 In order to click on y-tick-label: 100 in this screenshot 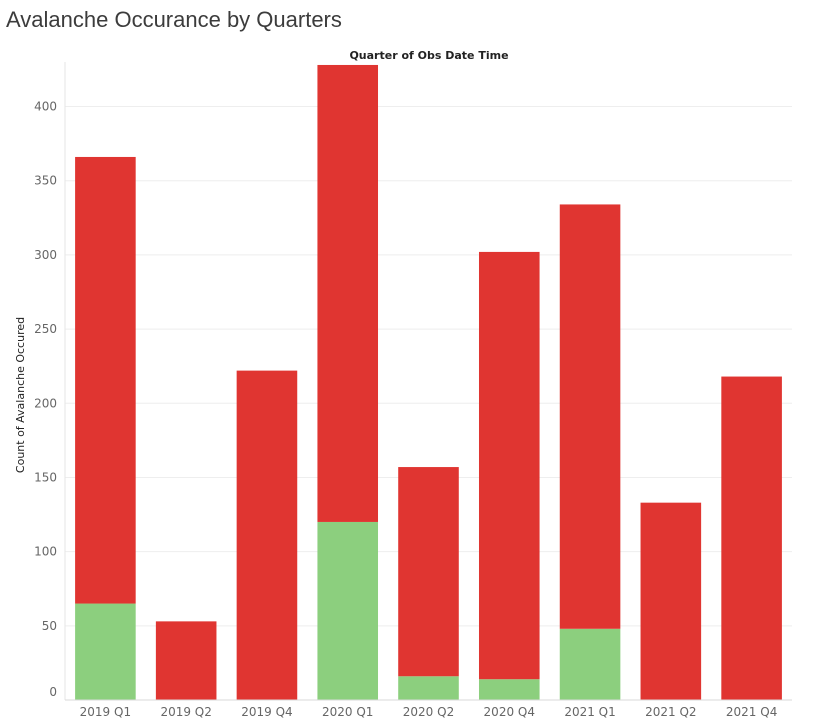, I will do `click(45, 552)`.